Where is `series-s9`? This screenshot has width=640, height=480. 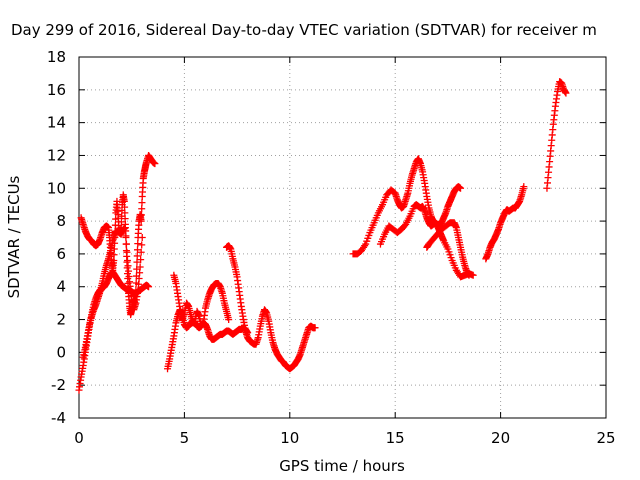 series-s9 is located at coordinates (448, 249).